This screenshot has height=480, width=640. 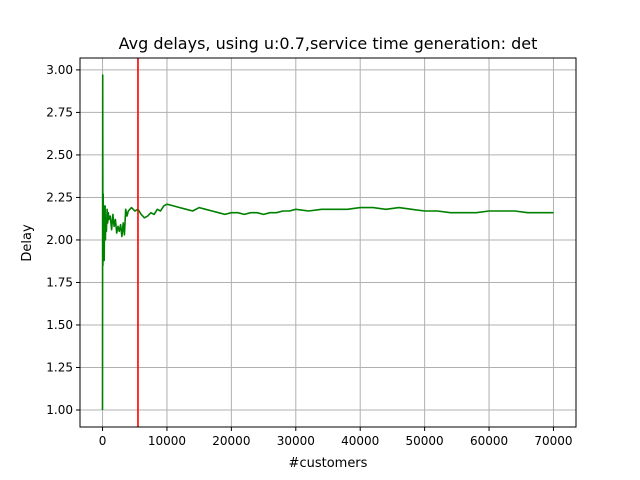 What do you see at coordinates (27, 243) in the screenshot?
I see `y-axis-label: Delay` at bounding box center [27, 243].